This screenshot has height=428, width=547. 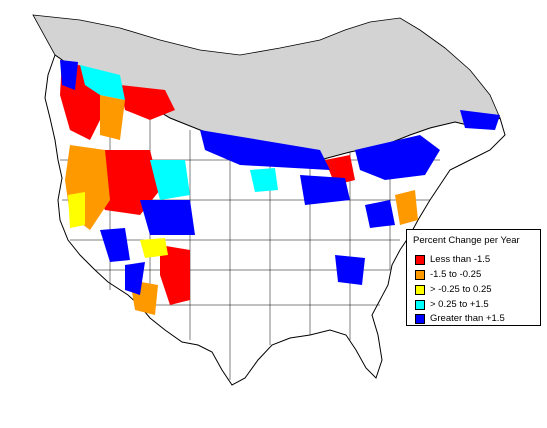 What do you see at coordinates (325, 190) in the screenshot?
I see `increase-strong-ontario` at bounding box center [325, 190].